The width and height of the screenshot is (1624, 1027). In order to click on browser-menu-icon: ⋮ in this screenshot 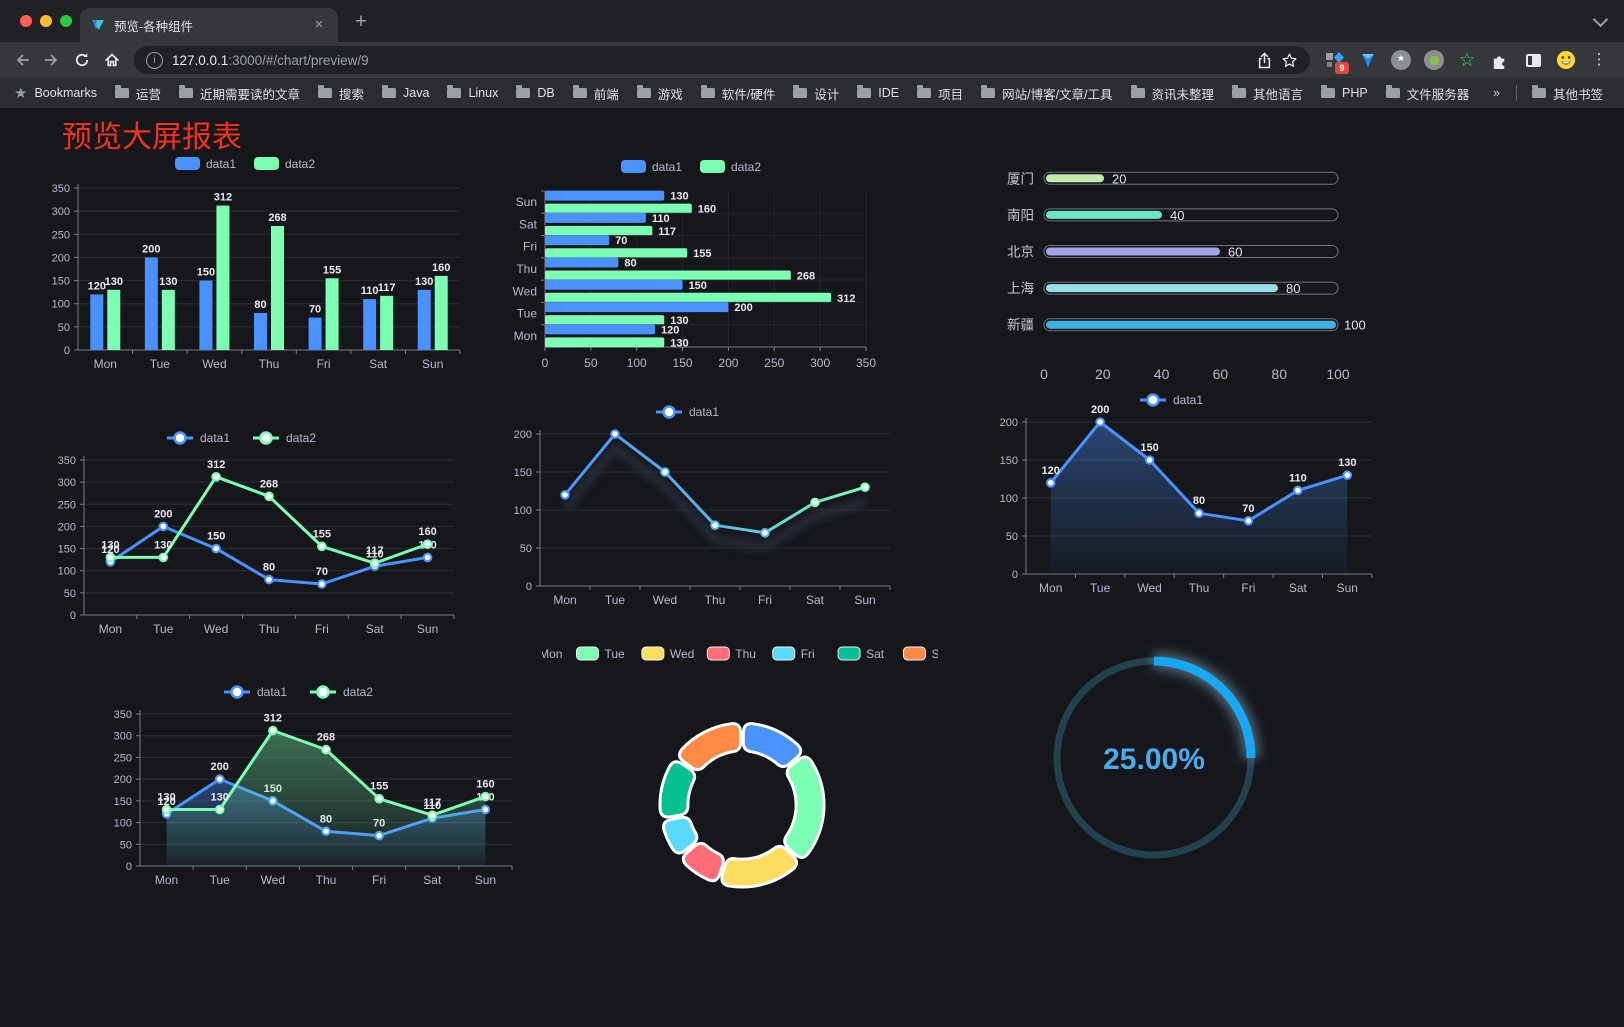, I will do `click(1599, 59)`.